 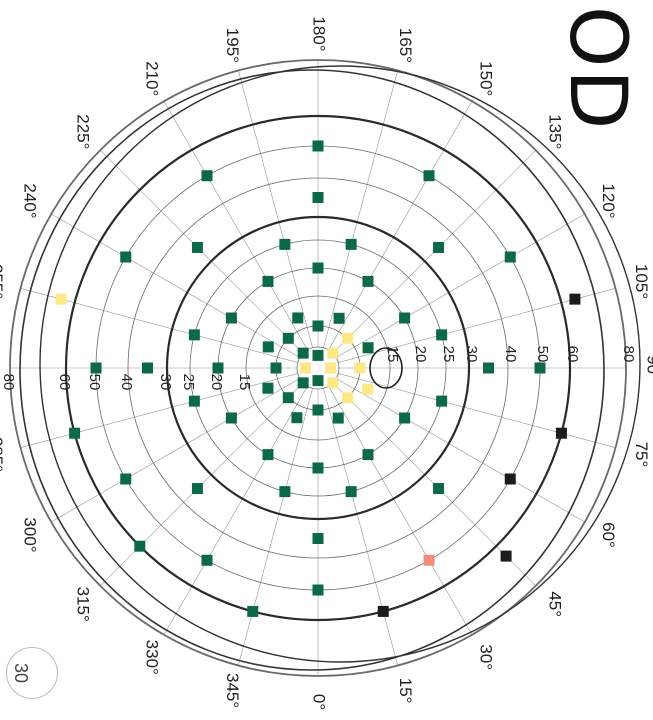 I want to click on angle-label: 45°, so click(x=555, y=604).